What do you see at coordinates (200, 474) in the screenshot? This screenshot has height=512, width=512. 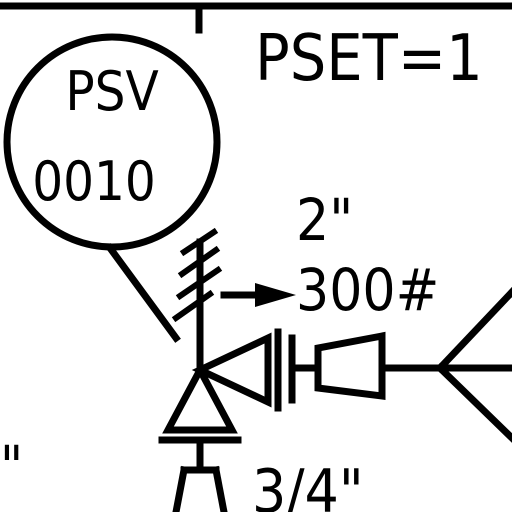 I see `inlet-piping` at bounding box center [200, 474].